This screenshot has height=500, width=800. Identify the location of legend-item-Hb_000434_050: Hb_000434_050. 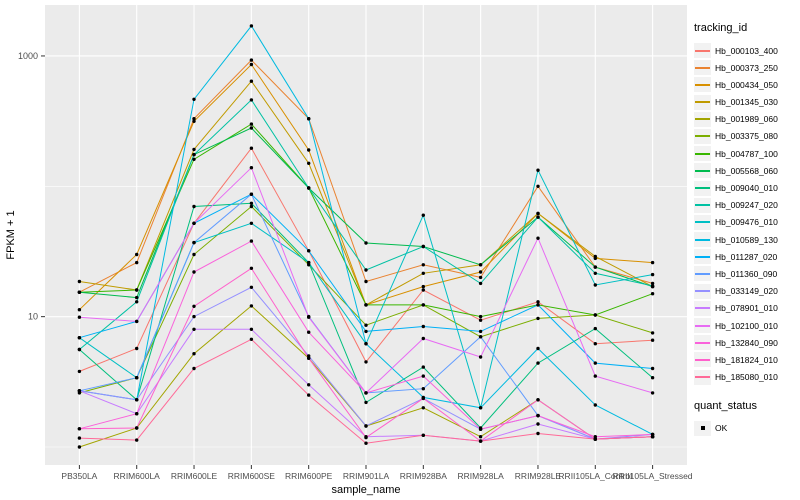
(747, 84).